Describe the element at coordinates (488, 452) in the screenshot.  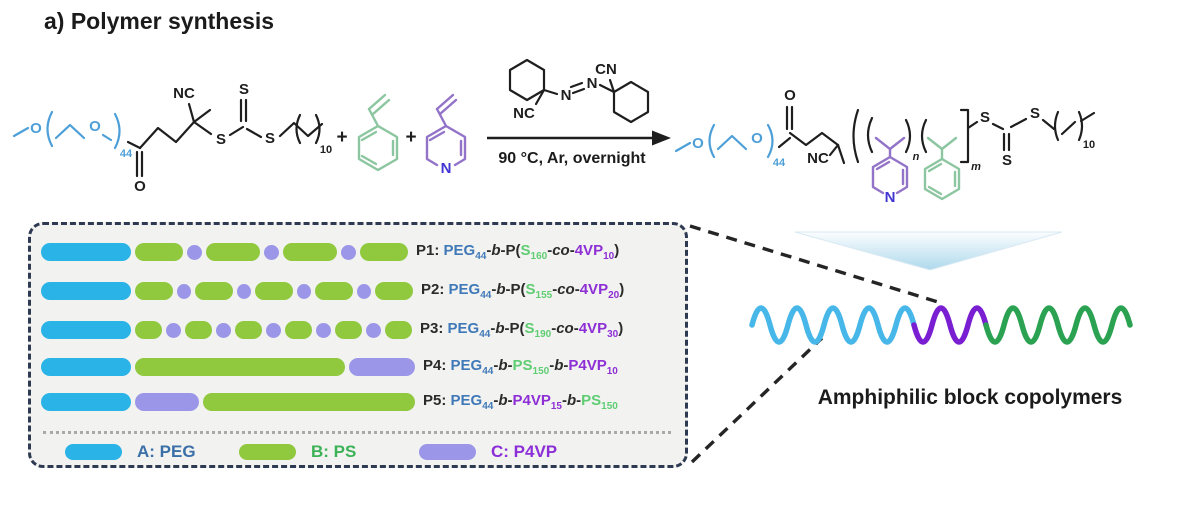
I see `legend-item-c: C: P4VP` at that location.